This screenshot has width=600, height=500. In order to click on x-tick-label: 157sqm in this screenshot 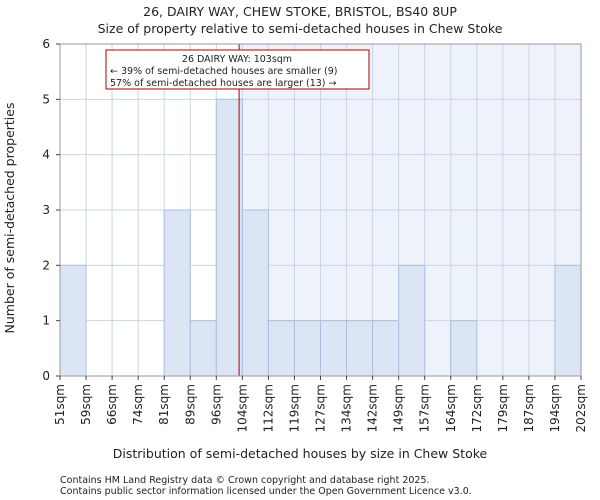, I will do `click(425, 408)`.